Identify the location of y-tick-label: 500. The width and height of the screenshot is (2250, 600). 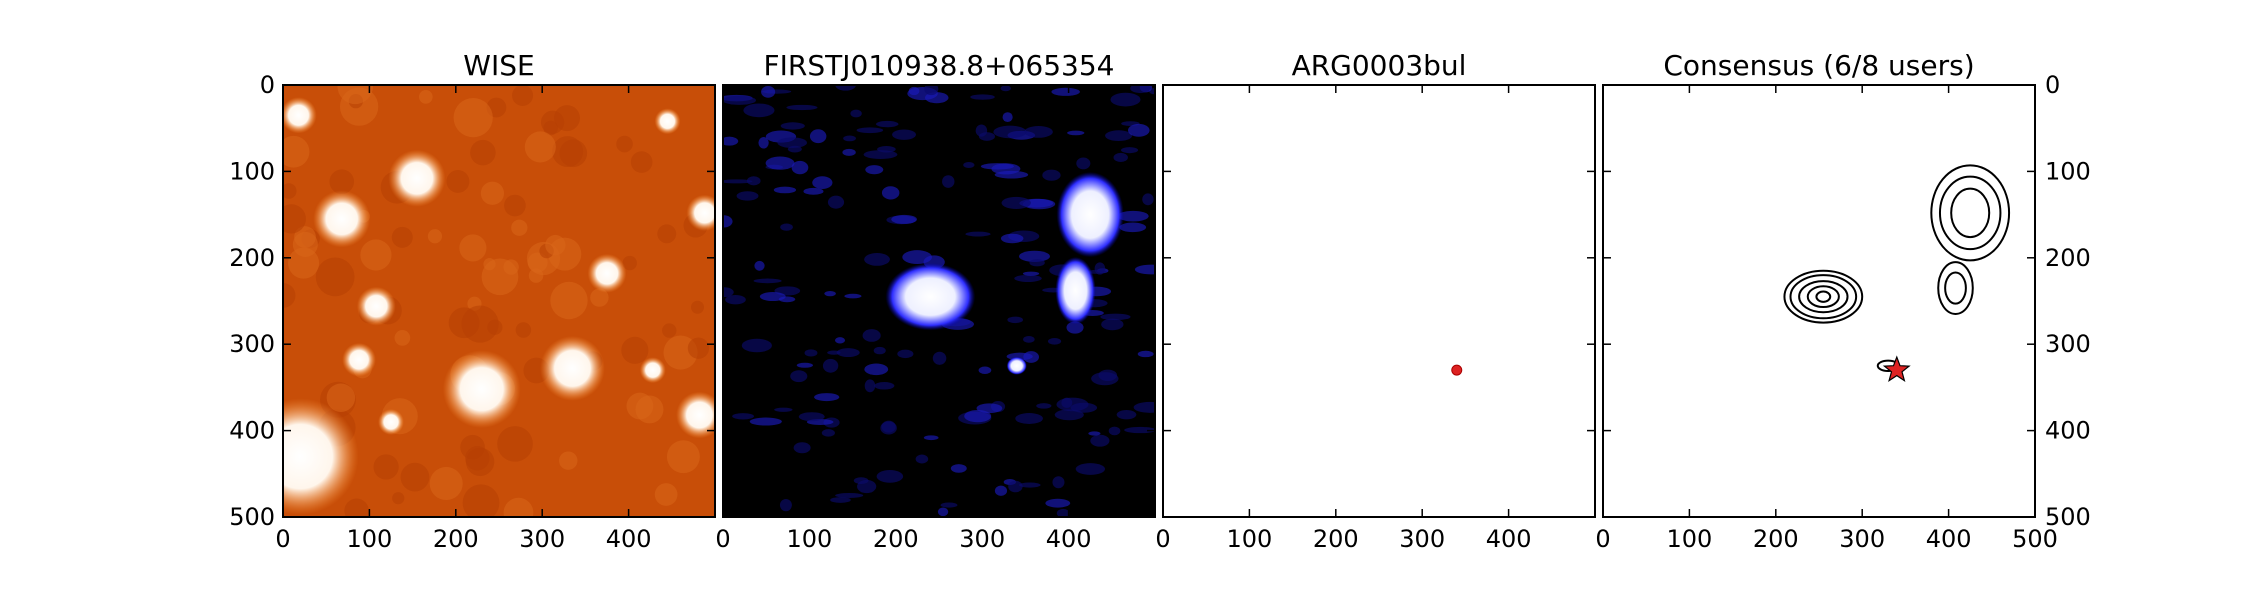
(2068, 517).